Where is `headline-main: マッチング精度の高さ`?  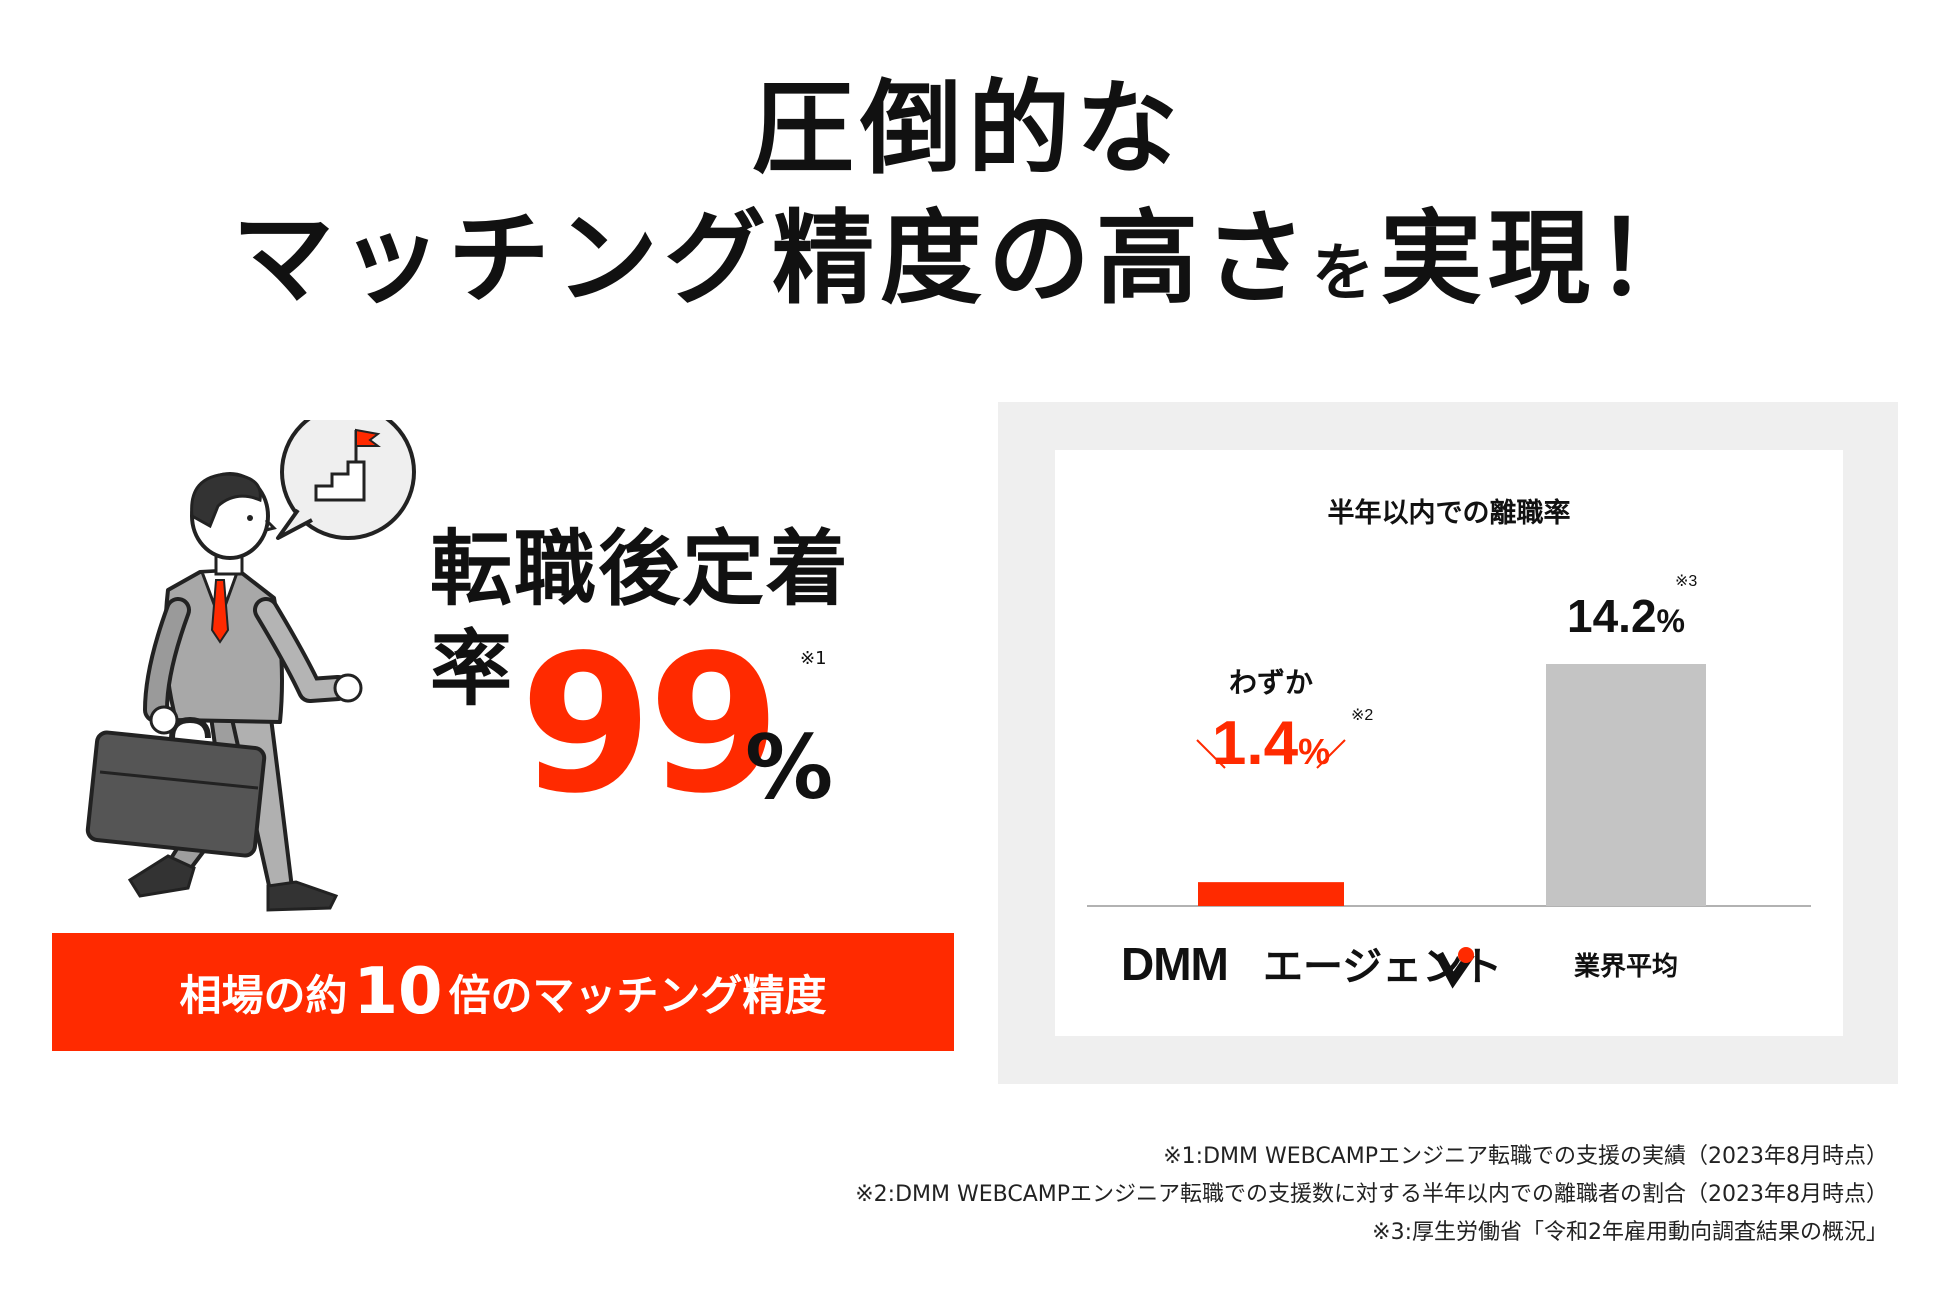
headline-main: マッチング精度の高さ is located at coordinates (771, 259).